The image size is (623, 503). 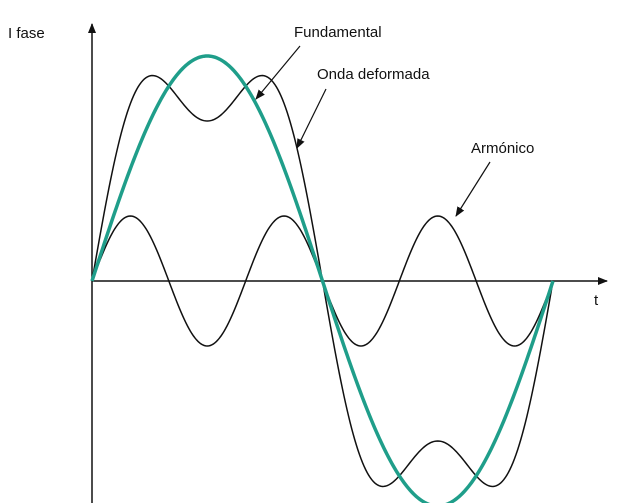 What do you see at coordinates (338, 32) in the screenshot?
I see `fundamental-label: Fundamental` at bounding box center [338, 32].